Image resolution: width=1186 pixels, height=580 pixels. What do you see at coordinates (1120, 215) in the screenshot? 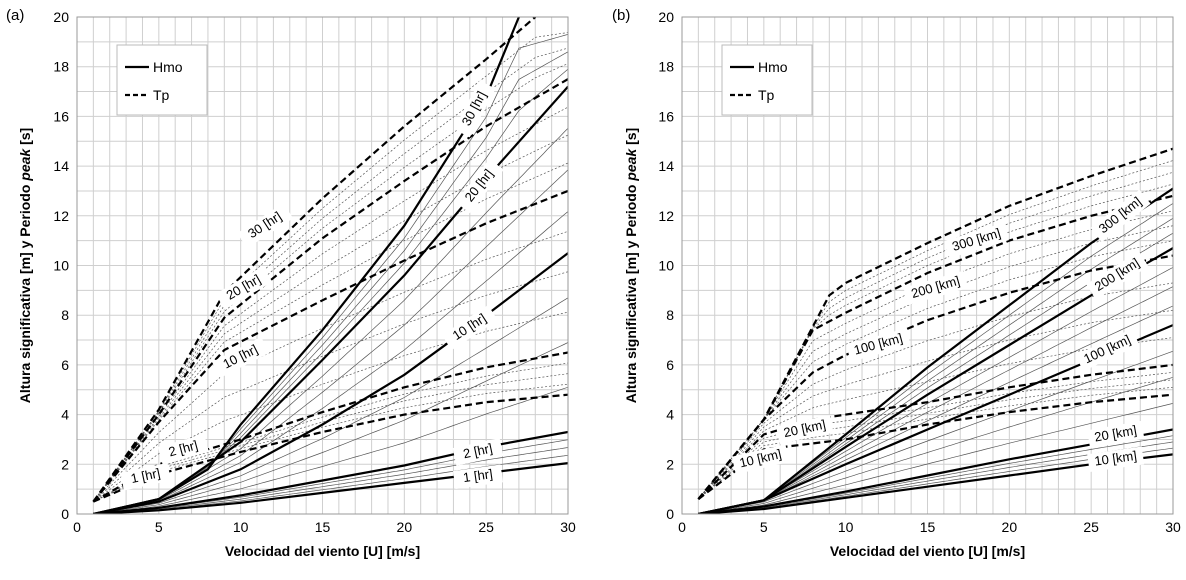
I see `svg-text: 300 [km]` at bounding box center [1120, 215].